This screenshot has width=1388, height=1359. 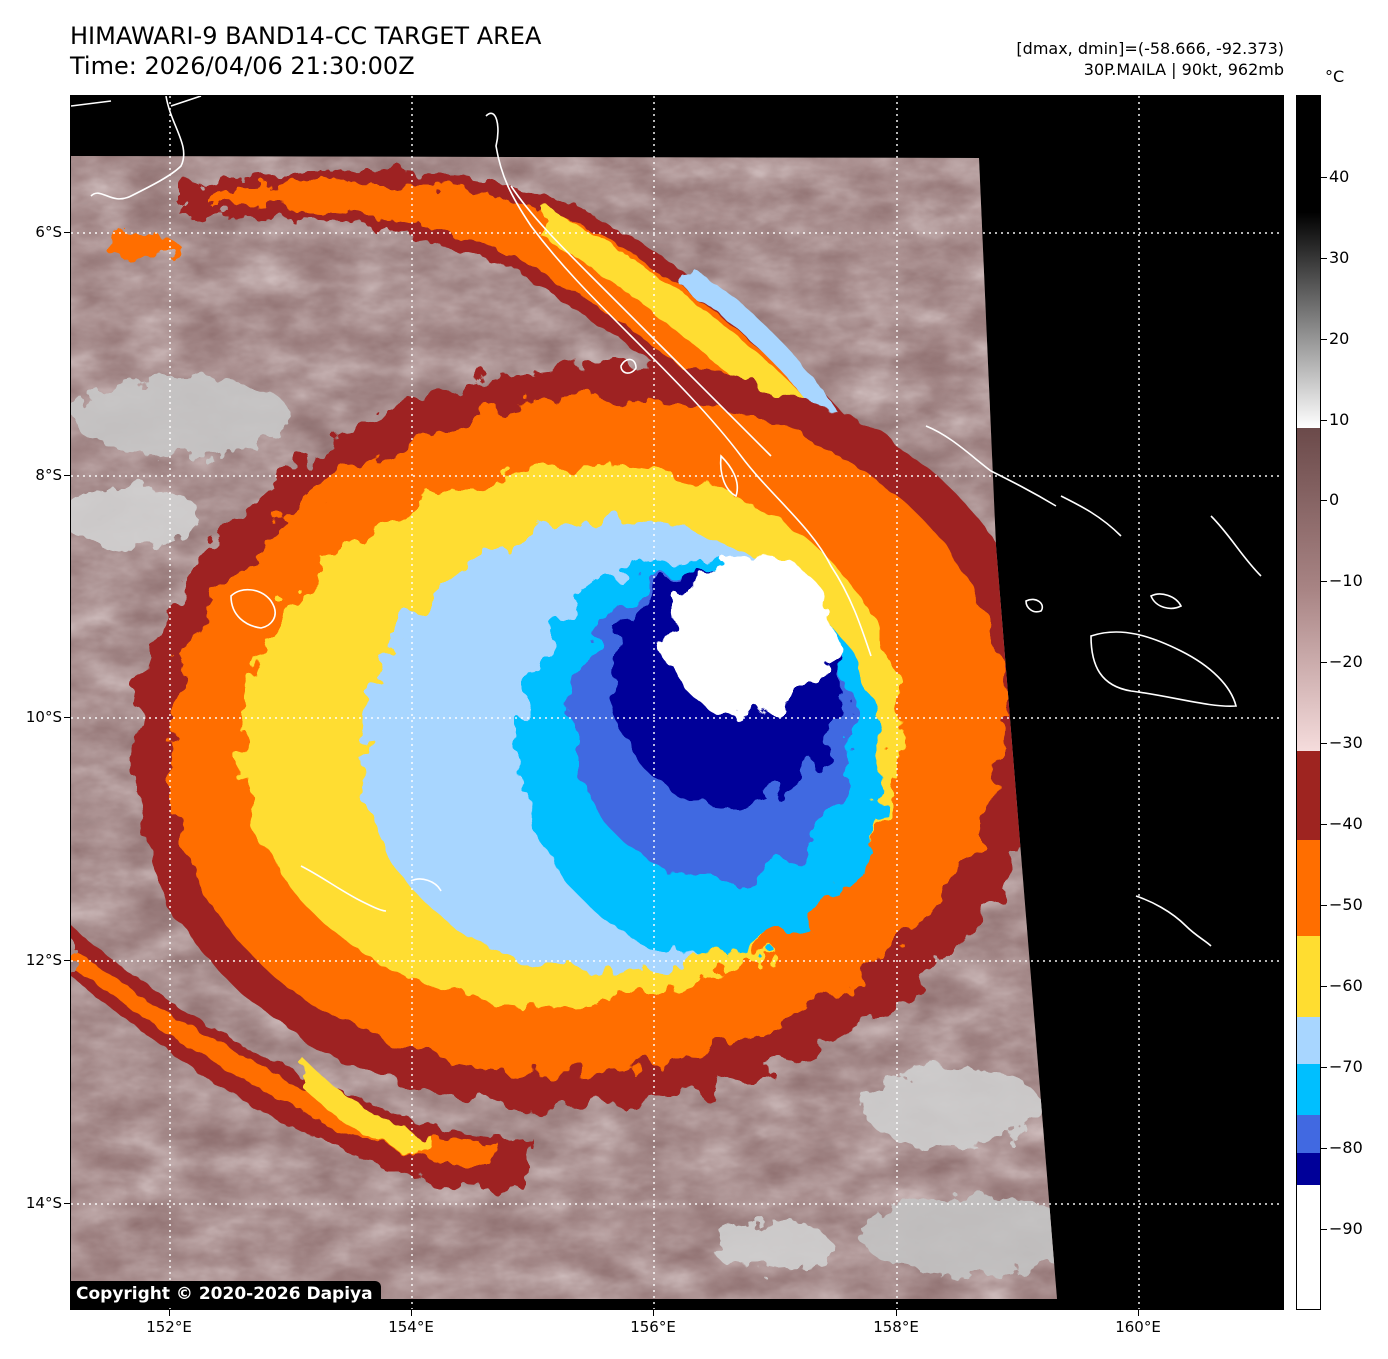 What do you see at coordinates (1334, 499) in the screenshot?
I see `colorbar-label: 0` at bounding box center [1334, 499].